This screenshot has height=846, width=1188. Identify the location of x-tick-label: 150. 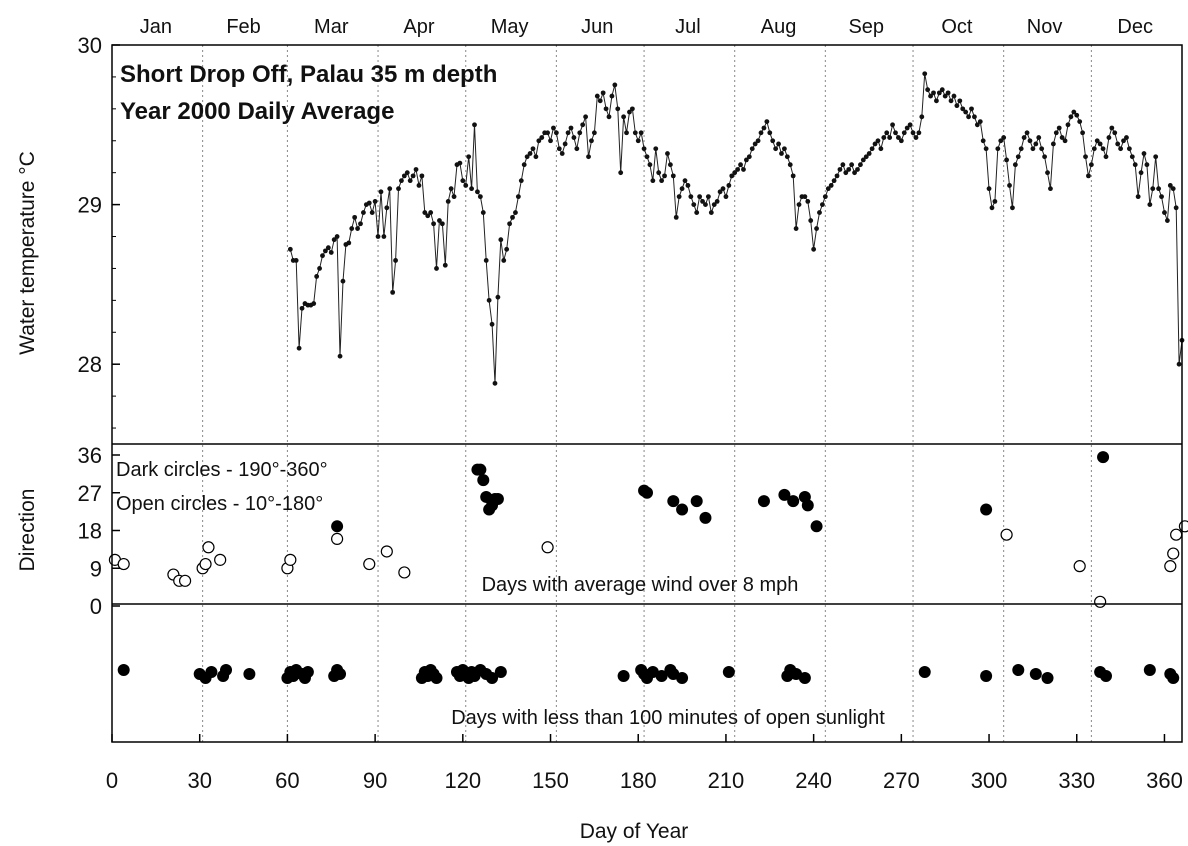
(550, 780).